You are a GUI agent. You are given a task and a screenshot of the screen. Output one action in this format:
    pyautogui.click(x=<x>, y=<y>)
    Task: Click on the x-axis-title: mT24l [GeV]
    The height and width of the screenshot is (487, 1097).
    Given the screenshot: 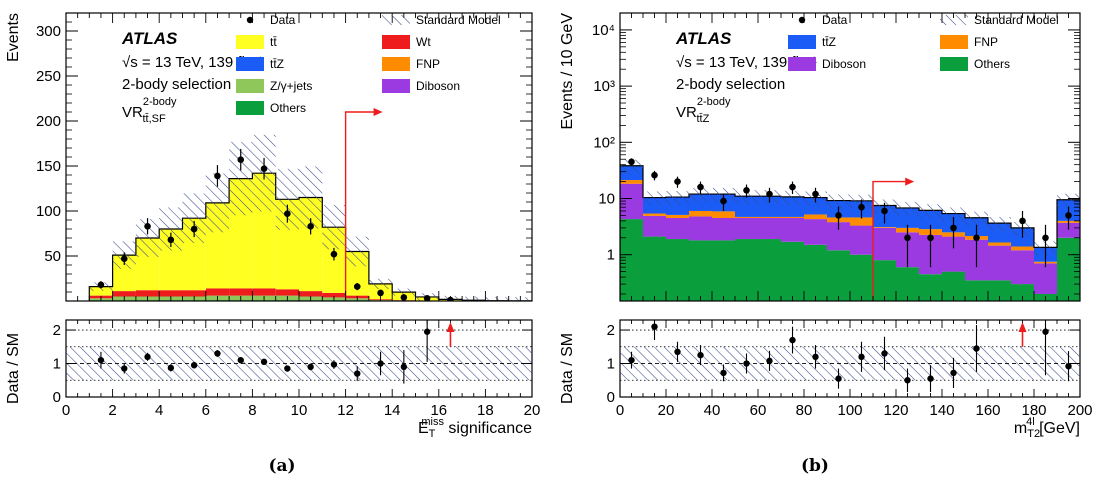 What is the action you would take?
    pyautogui.click(x=1047, y=428)
    